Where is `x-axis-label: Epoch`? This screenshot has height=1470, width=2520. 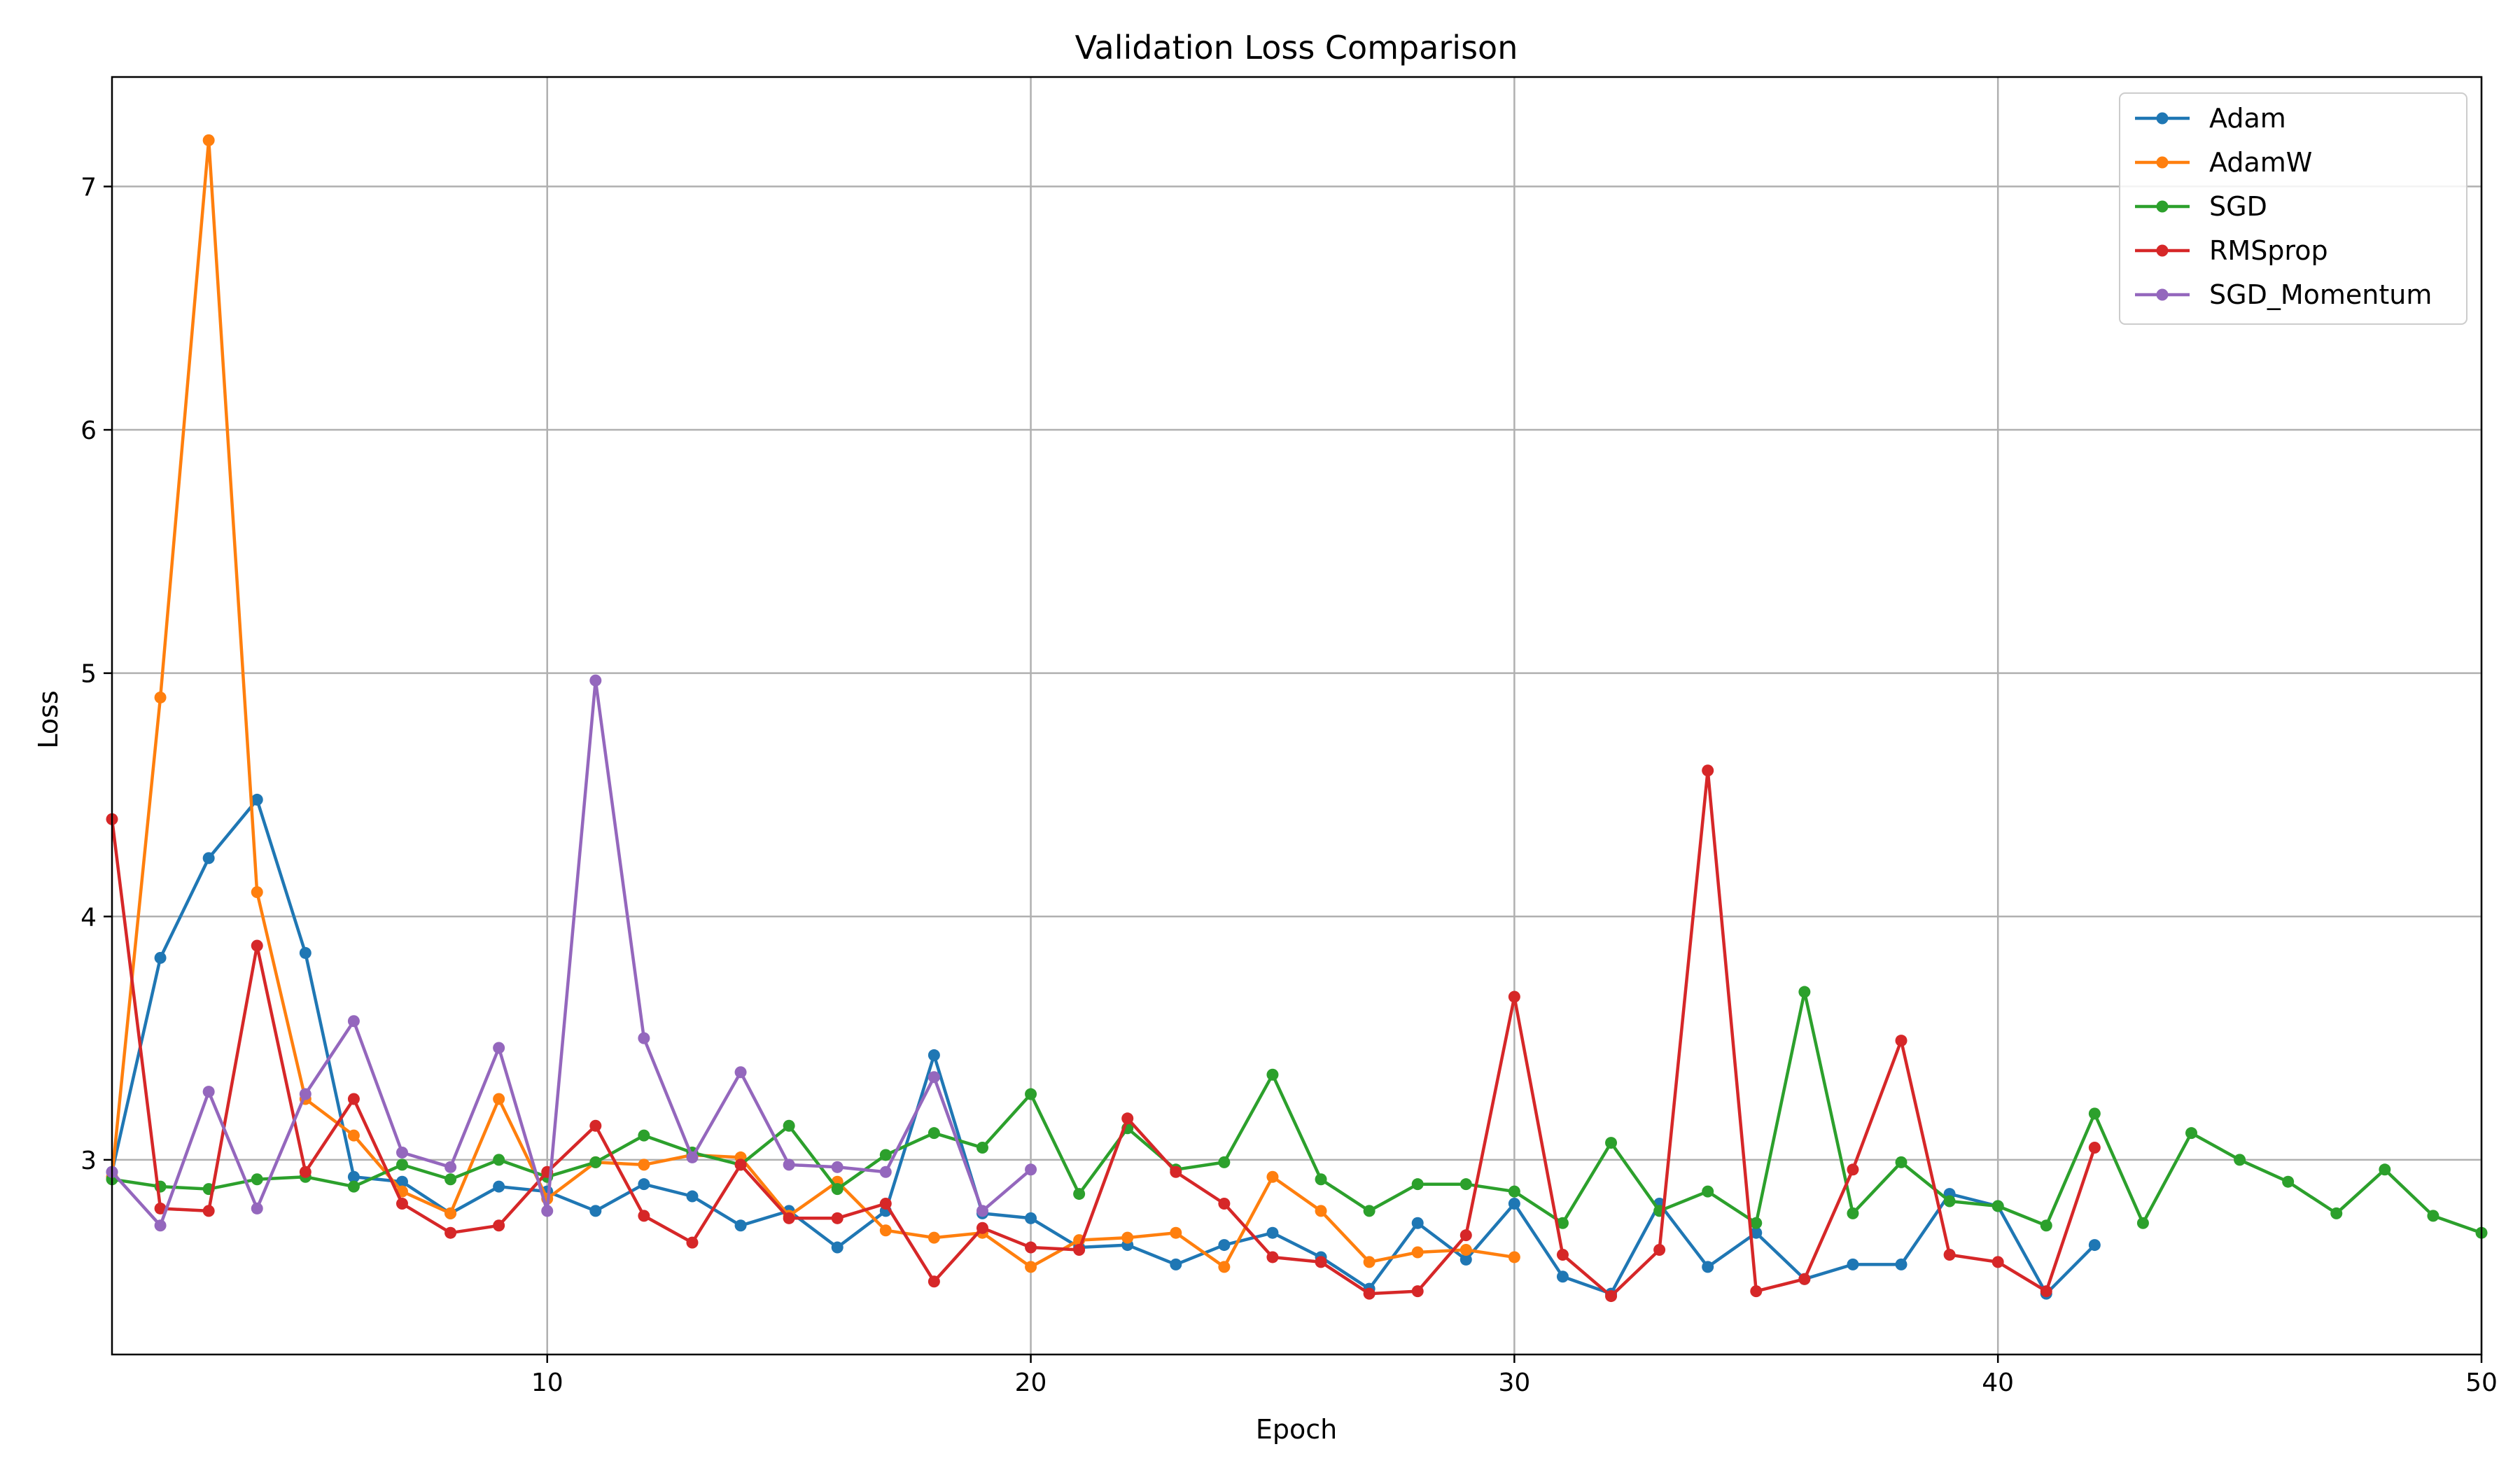 x-axis-label: Epoch is located at coordinates (1296, 1429).